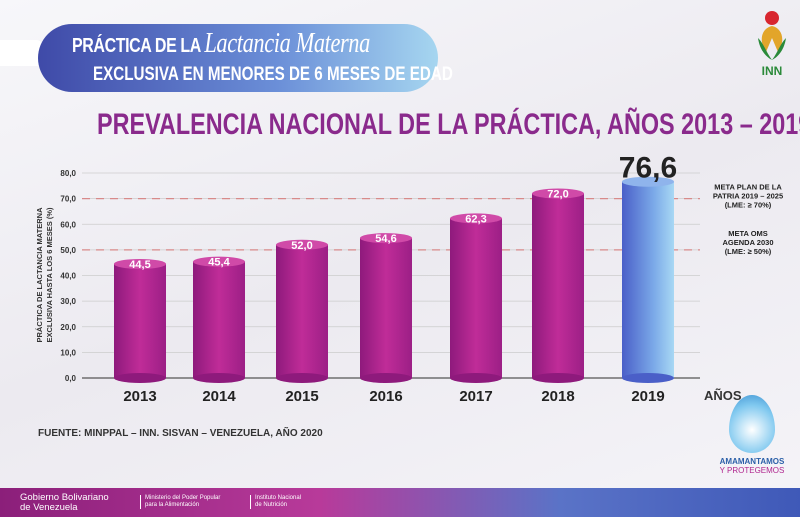 This screenshot has height=517, width=800. I want to click on y-tick-label: 60,0, so click(68, 224).